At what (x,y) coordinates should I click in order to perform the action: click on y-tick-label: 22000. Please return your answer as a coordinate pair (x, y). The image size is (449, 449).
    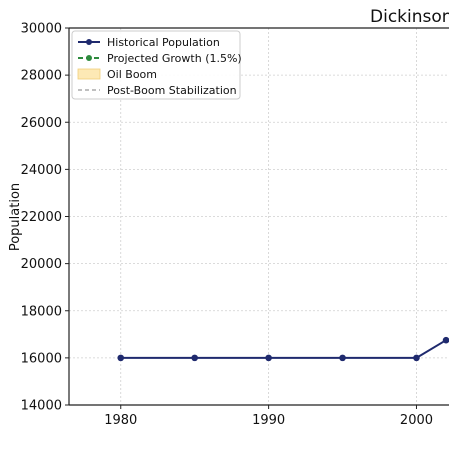
    Looking at the image, I should click on (41, 217).